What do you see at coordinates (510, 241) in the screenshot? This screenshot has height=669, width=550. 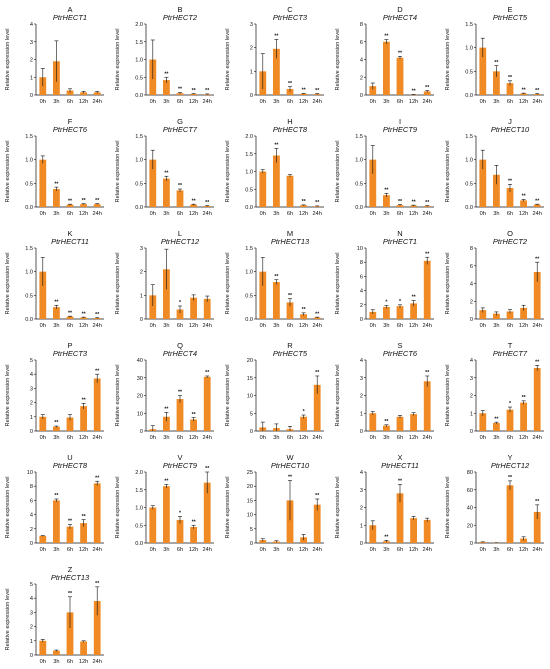 I see `chart-title: PtrHECT2` at bounding box center [510, 241].